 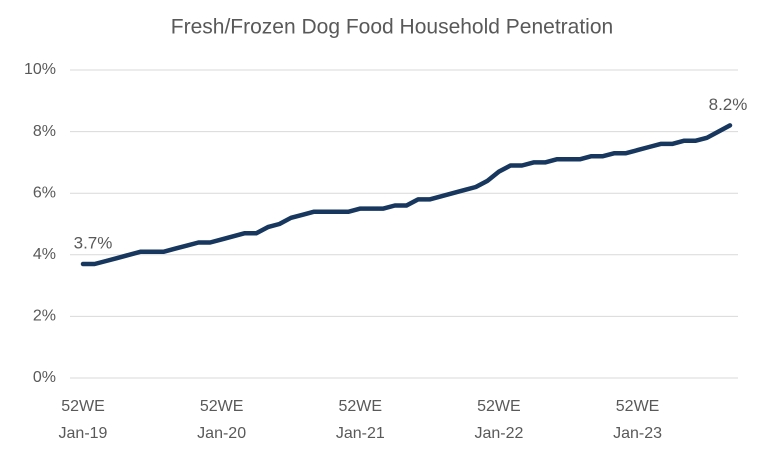 I want to click on x-tick-label: 52WE Jan-20, so click(x=222, y=420).